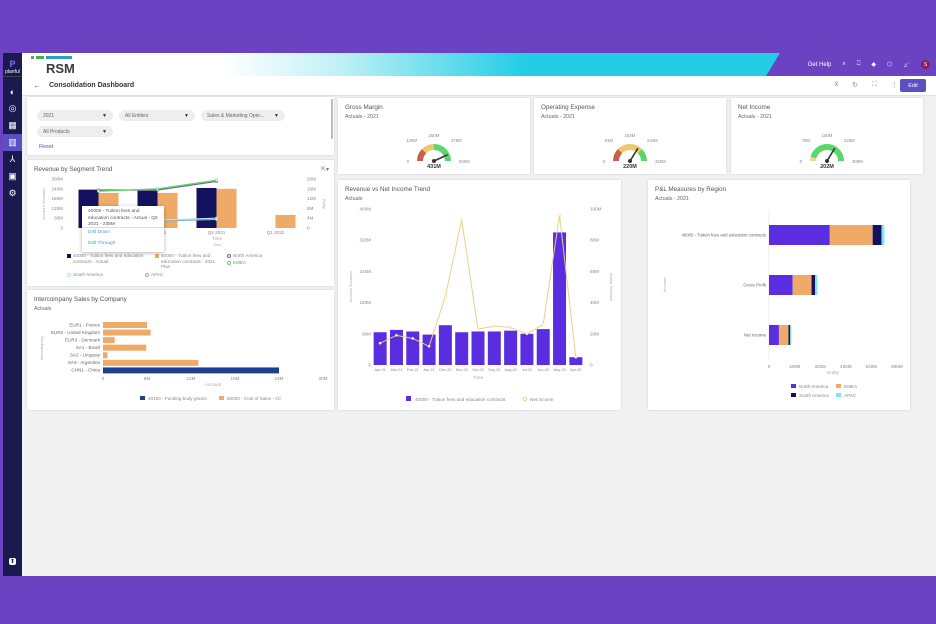 This screenshot has width=936, height=624. Describe the element at coordinates (364, 107) in the screenshot. I see `card-title: Gross Margin` at that location.